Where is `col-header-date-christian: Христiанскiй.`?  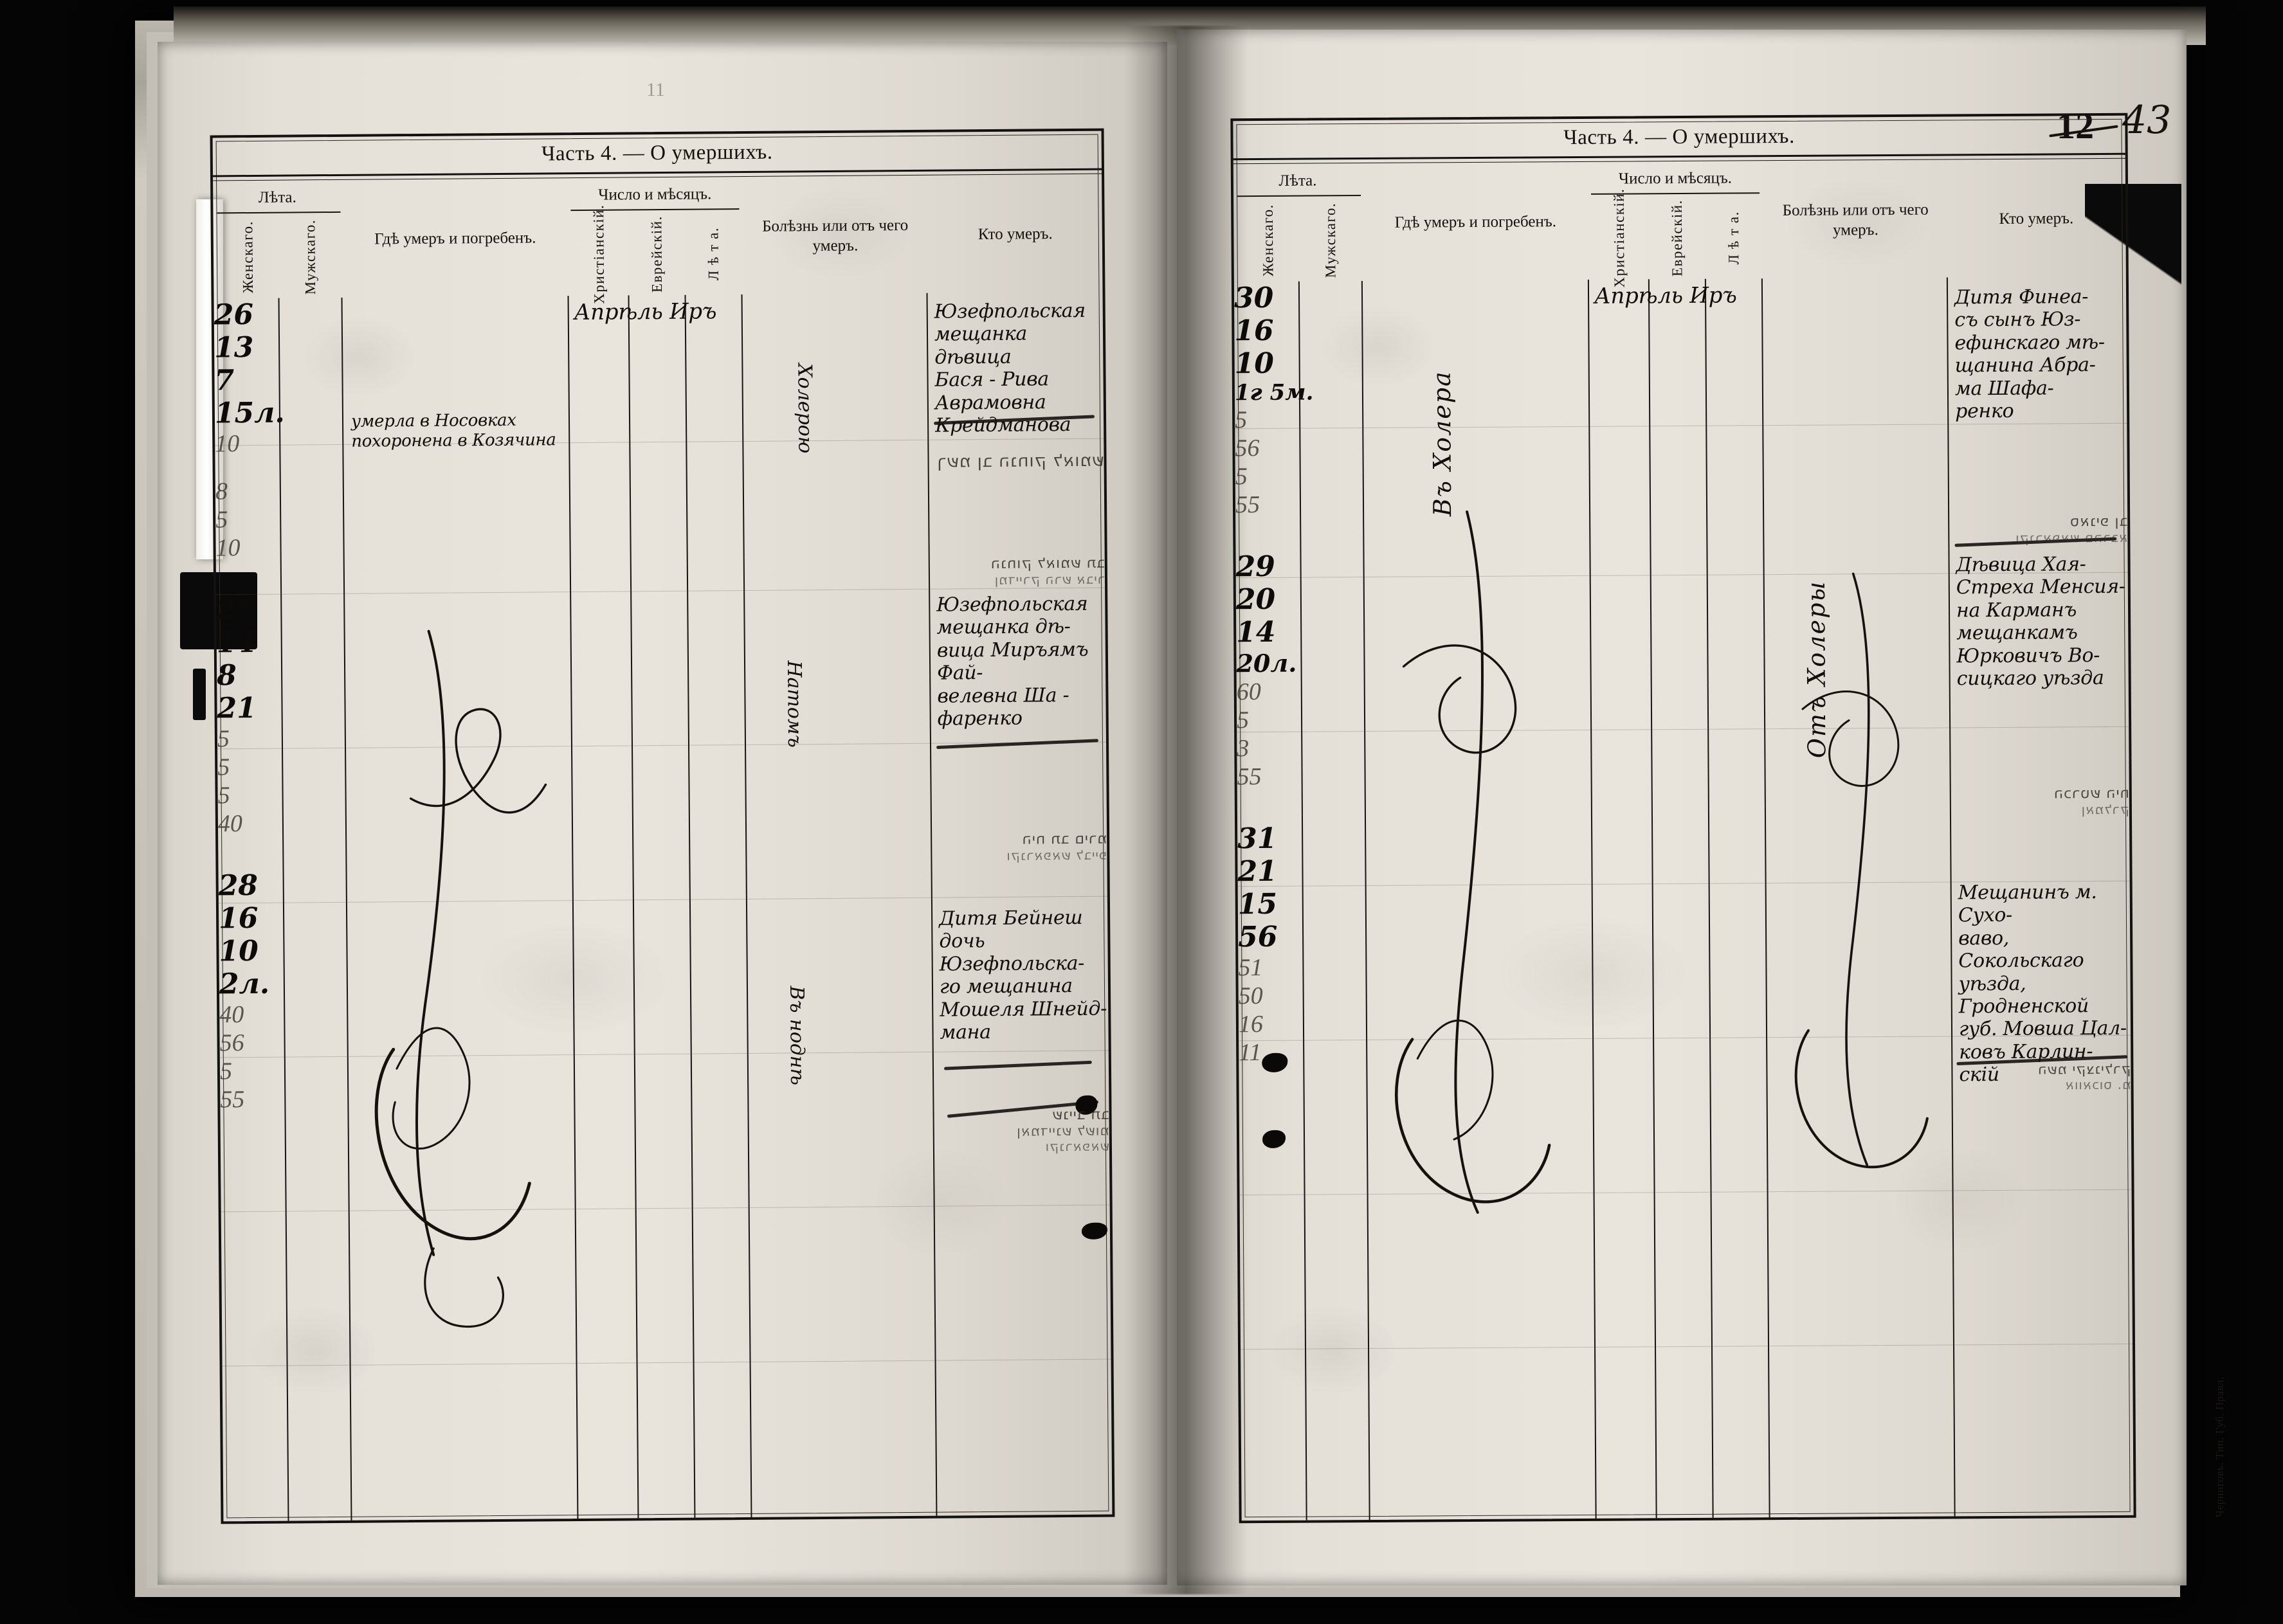 col-header-date-christian: Христiанскiй. is located at coordinates (599, 255).